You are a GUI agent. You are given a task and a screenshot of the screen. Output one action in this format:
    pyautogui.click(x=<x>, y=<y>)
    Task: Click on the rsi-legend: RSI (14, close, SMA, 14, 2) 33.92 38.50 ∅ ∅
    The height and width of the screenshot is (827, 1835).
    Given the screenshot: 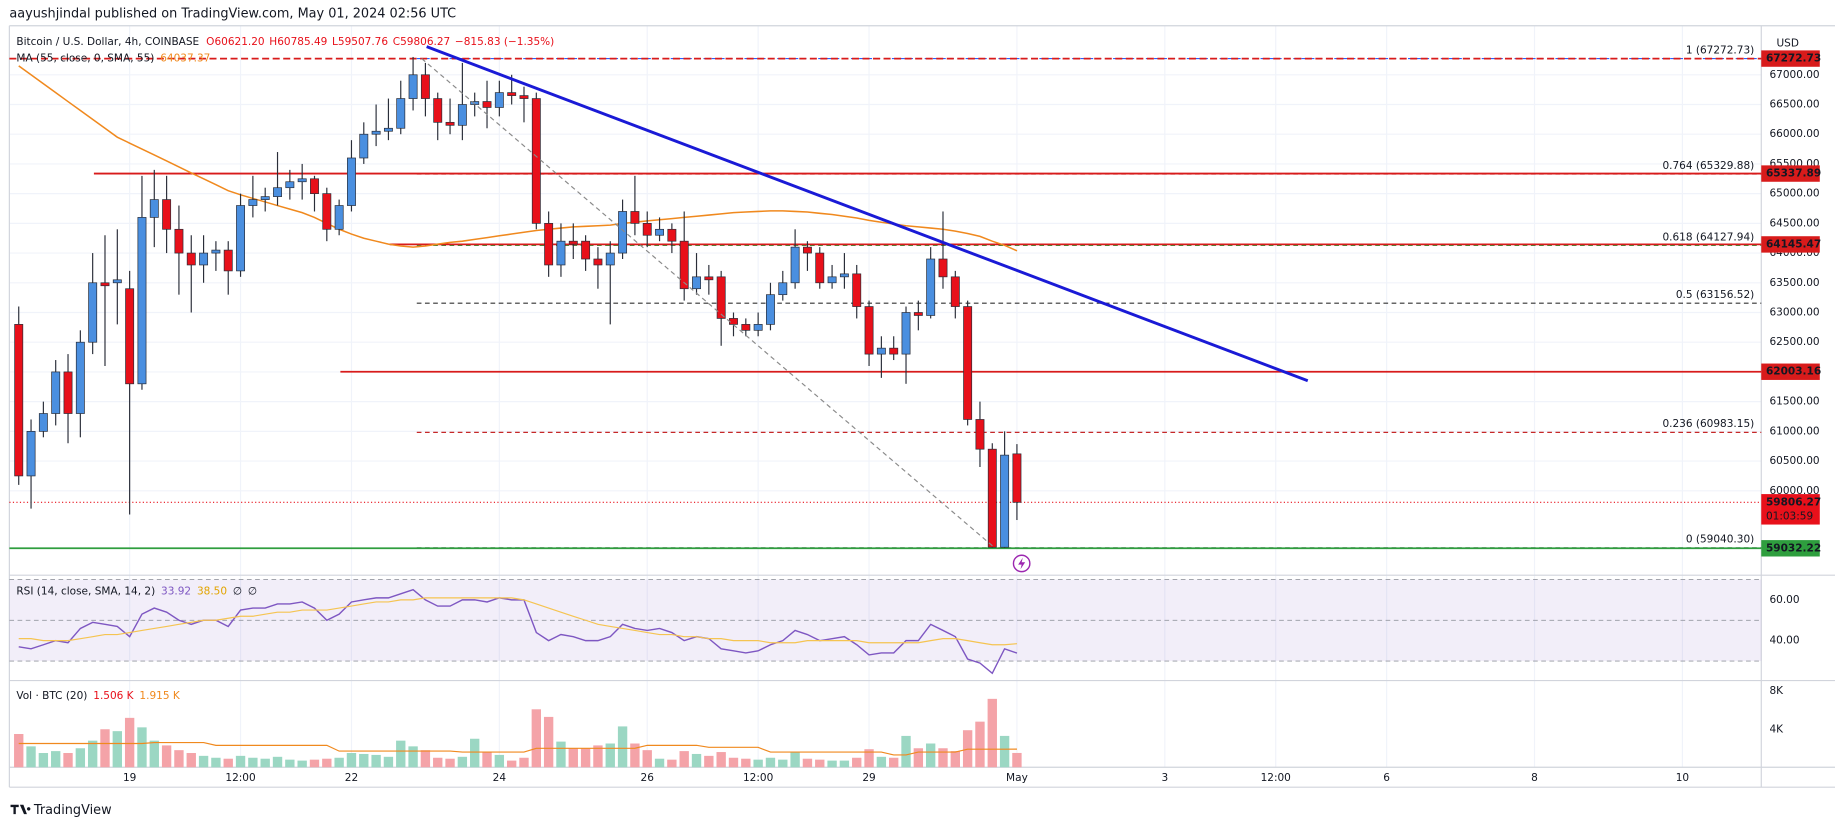 What is the action you would take?
    pyautogui.click(x=136, y=592)
    